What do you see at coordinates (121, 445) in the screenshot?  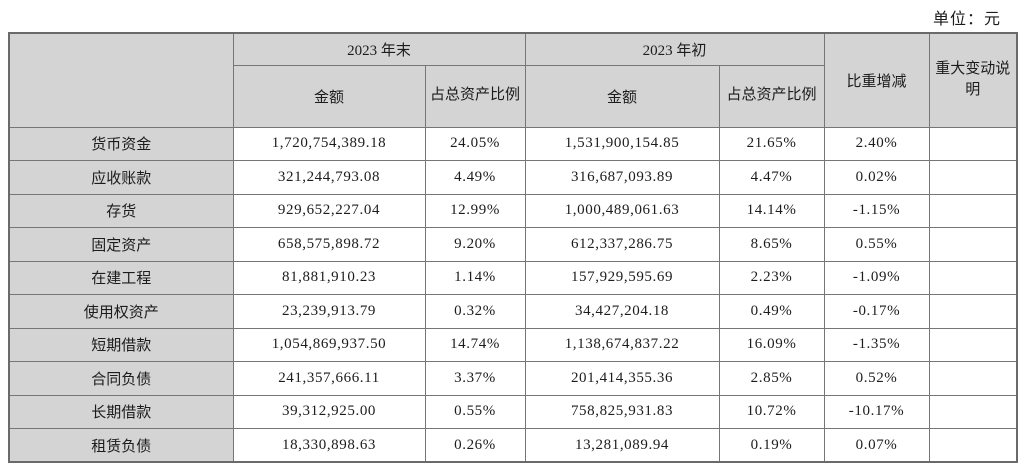 I see `row-label: 租赁负债` at bounding box center [121, 445].